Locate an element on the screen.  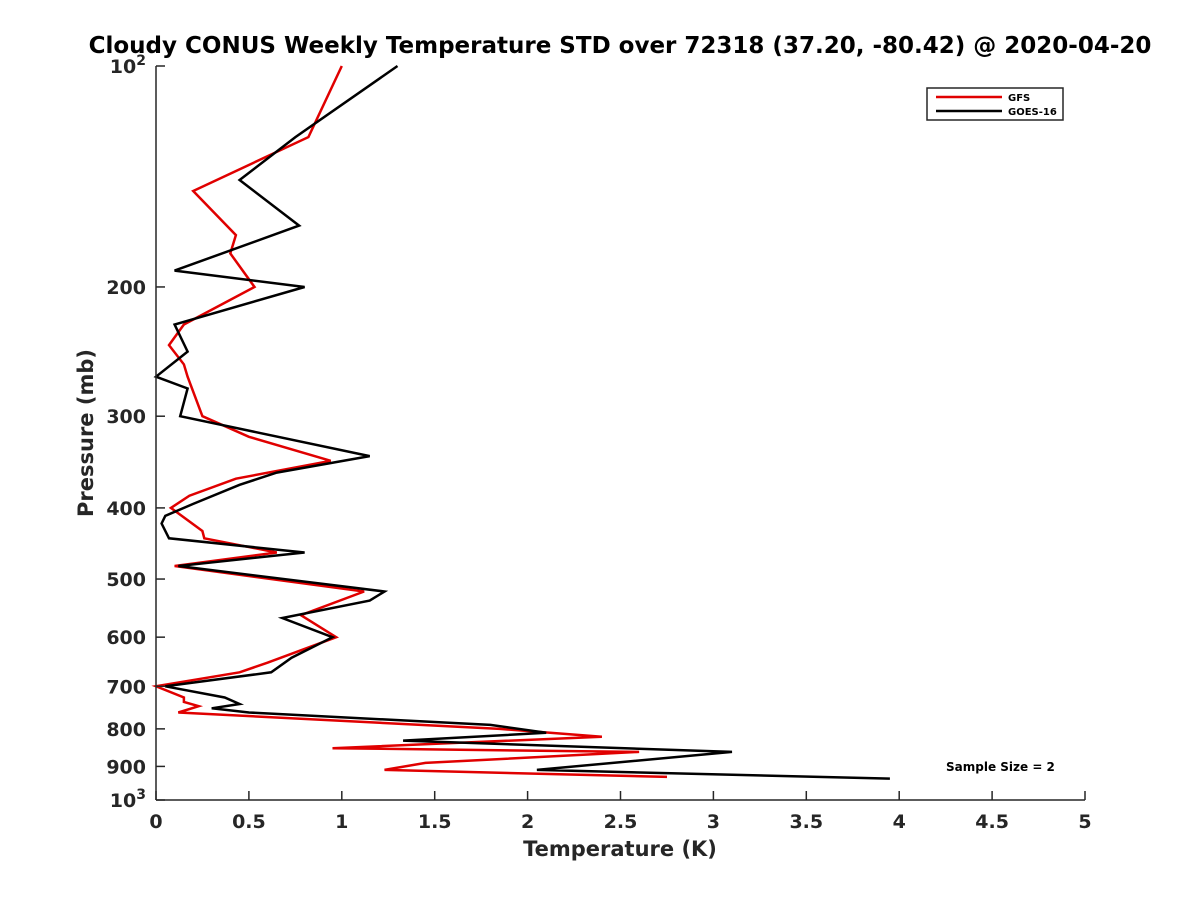
y-tick-label: 10³ is located at coordinates (128, 799).